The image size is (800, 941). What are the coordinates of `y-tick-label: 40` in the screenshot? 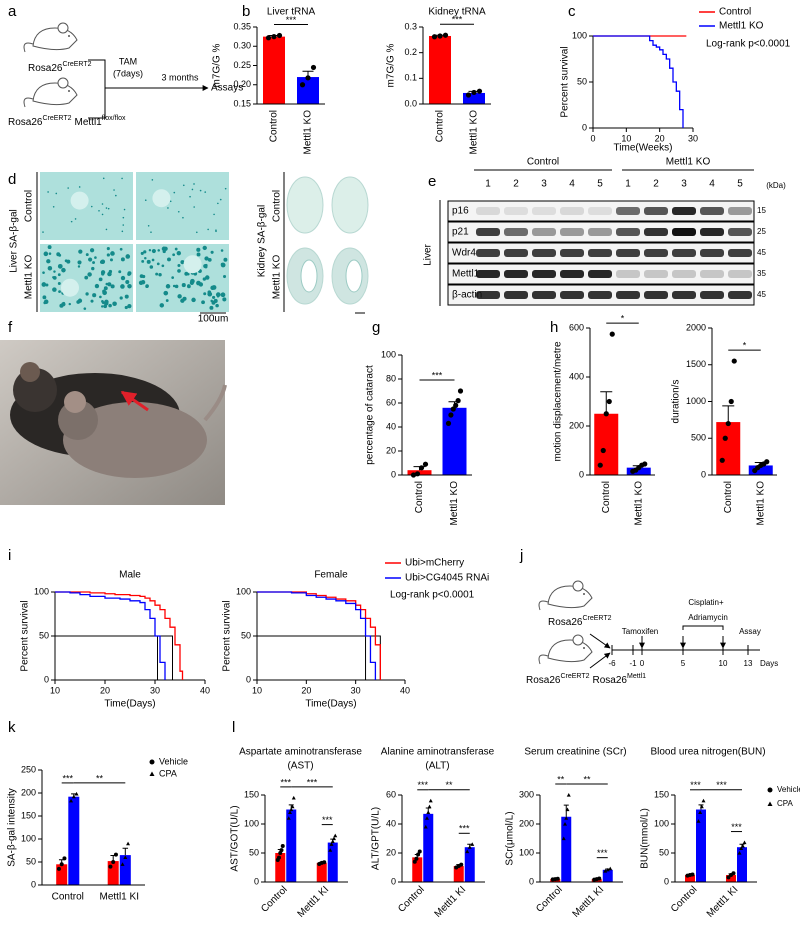 It's located at (391, 823).